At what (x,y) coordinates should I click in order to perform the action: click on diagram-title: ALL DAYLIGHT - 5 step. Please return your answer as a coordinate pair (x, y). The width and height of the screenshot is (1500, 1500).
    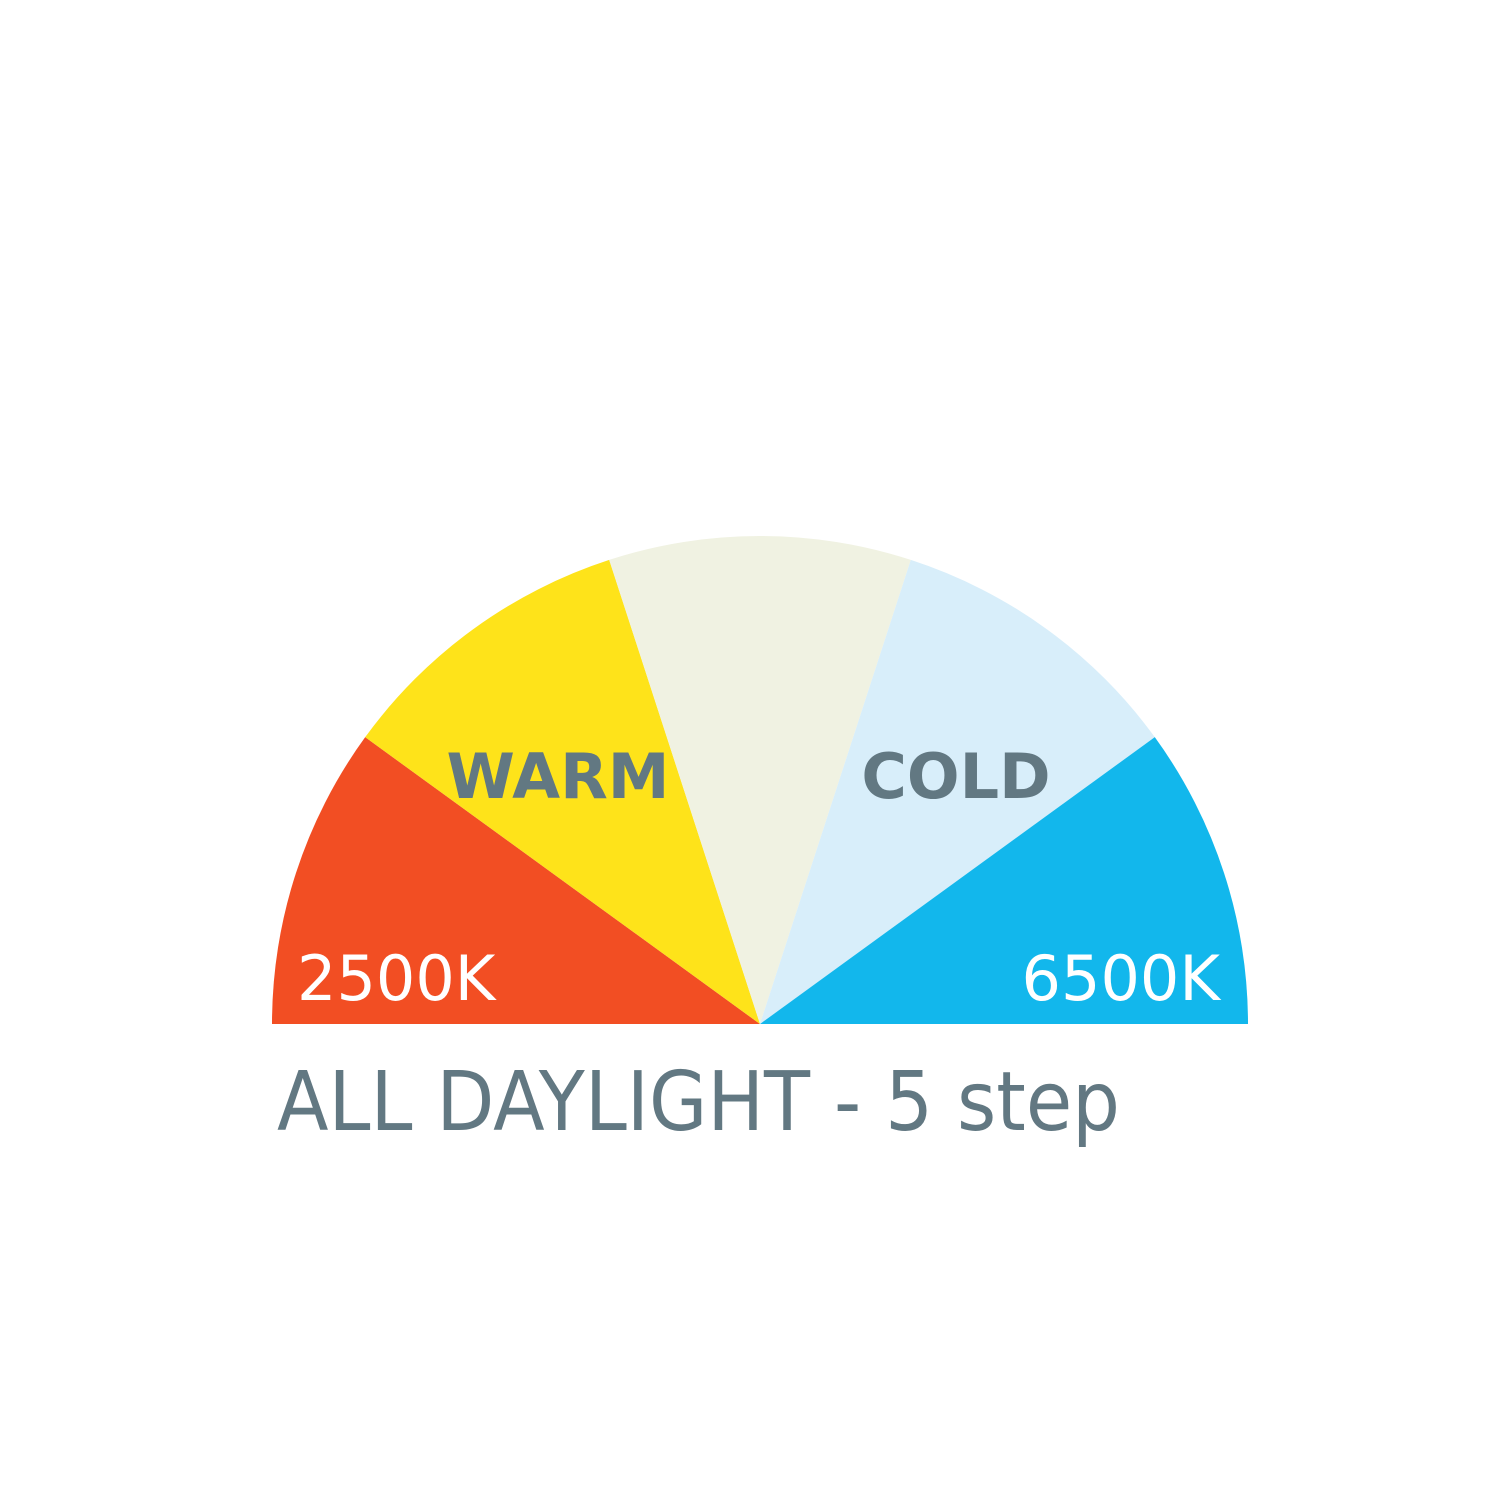
    Looking at the image, I should click on (698, 1102).